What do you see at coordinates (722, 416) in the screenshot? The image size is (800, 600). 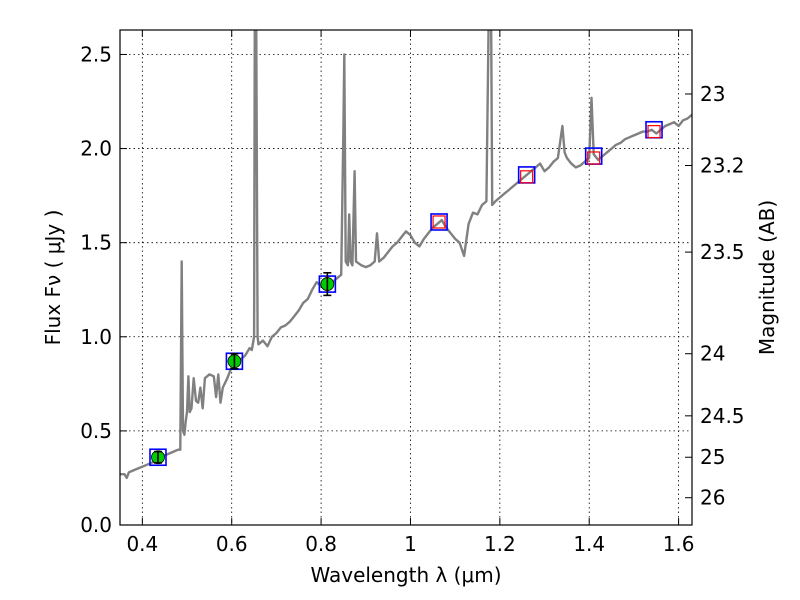 I see `mag-tick-label: 24.5` at bounding box center [722, 416].